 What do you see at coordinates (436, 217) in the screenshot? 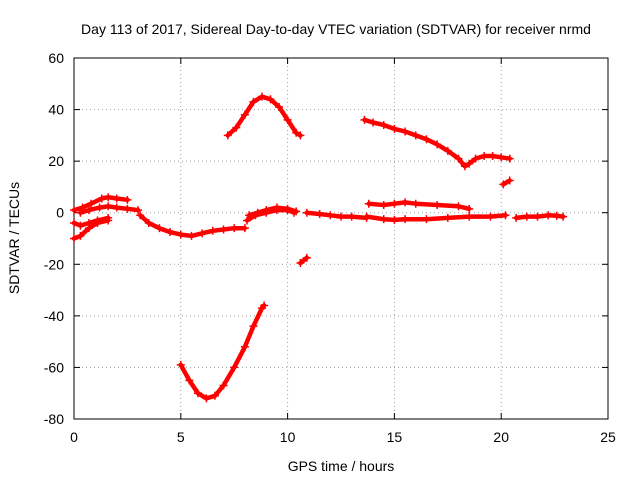
I see `series-arc-i` at bounding box center [436, 217].